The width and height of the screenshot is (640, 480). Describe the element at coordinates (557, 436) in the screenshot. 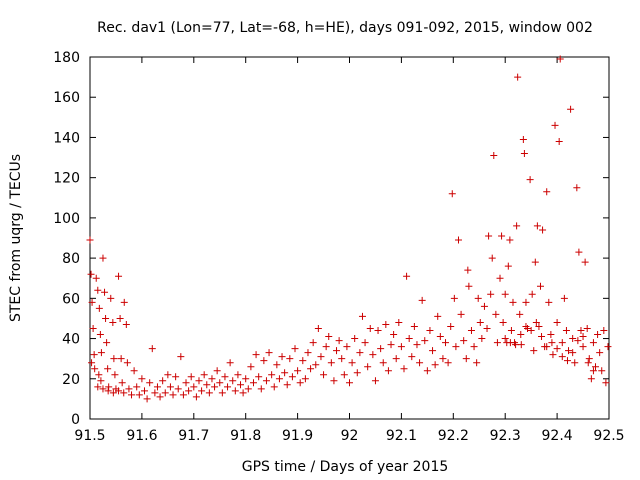

I see `x-tick-label: 92.4` at that location.